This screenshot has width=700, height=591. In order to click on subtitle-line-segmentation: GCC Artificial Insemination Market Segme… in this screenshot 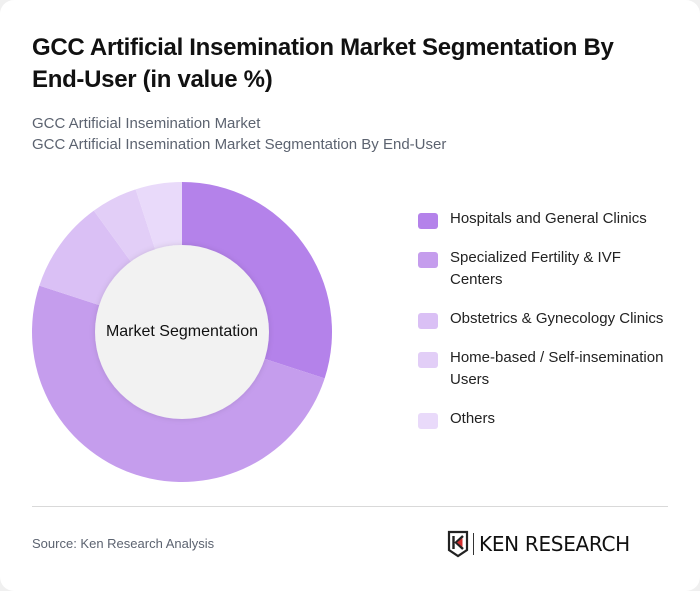, I will do `click(239, 144)`.